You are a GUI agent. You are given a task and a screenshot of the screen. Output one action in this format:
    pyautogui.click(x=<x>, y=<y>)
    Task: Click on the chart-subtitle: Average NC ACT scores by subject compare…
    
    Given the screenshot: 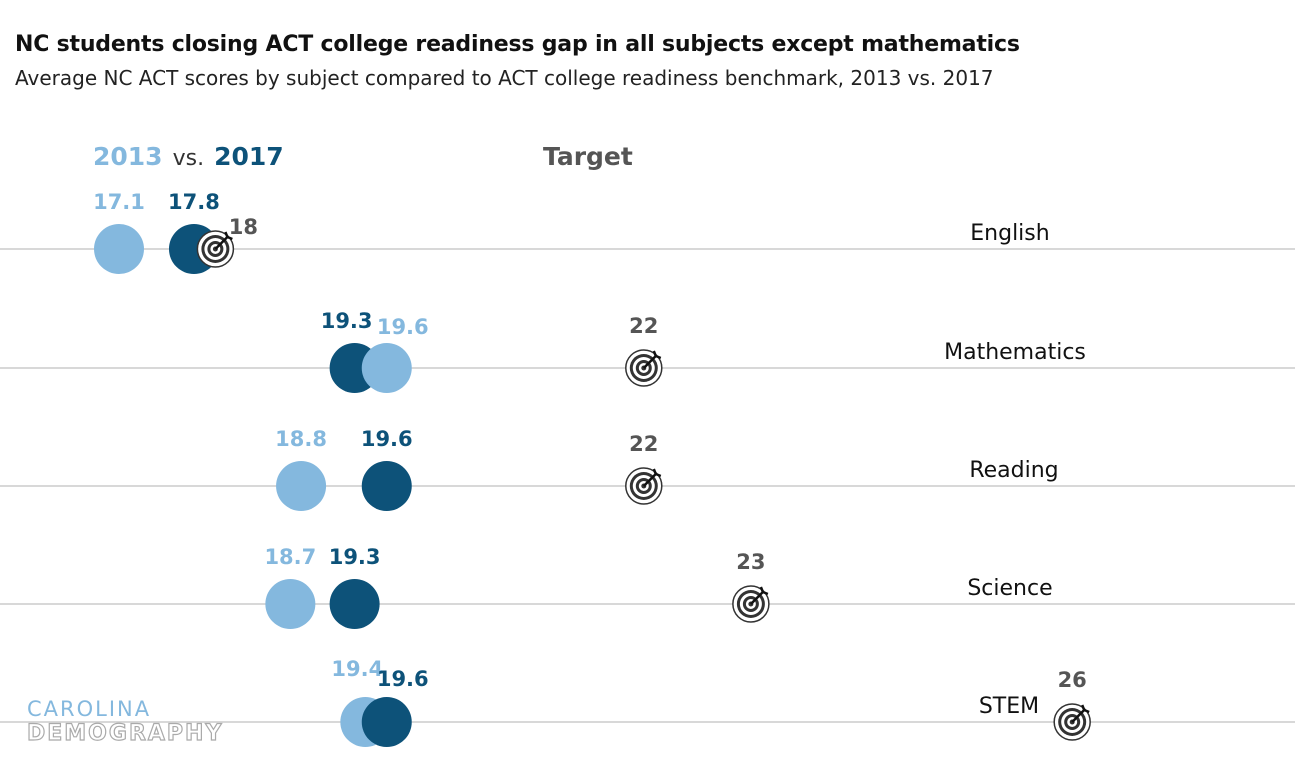 What is the action you would take?
    pyautogui.click(x=504, y=78)
    